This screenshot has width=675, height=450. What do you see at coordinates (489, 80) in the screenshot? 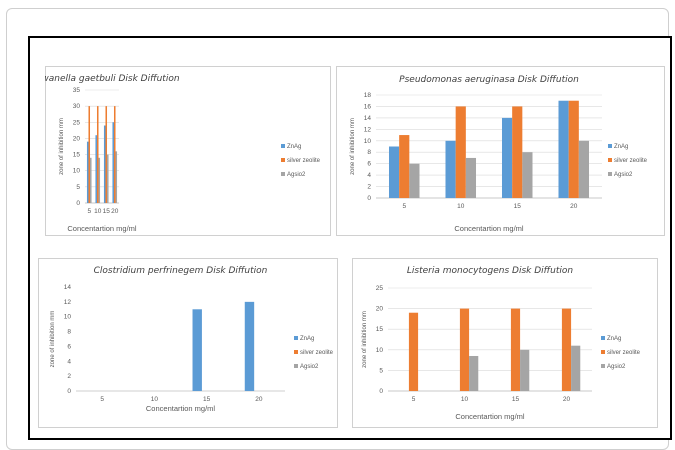
I see `chart-title: Pseudomonas aeruginasa Disk Diffution` at bounding box center [489, 80].